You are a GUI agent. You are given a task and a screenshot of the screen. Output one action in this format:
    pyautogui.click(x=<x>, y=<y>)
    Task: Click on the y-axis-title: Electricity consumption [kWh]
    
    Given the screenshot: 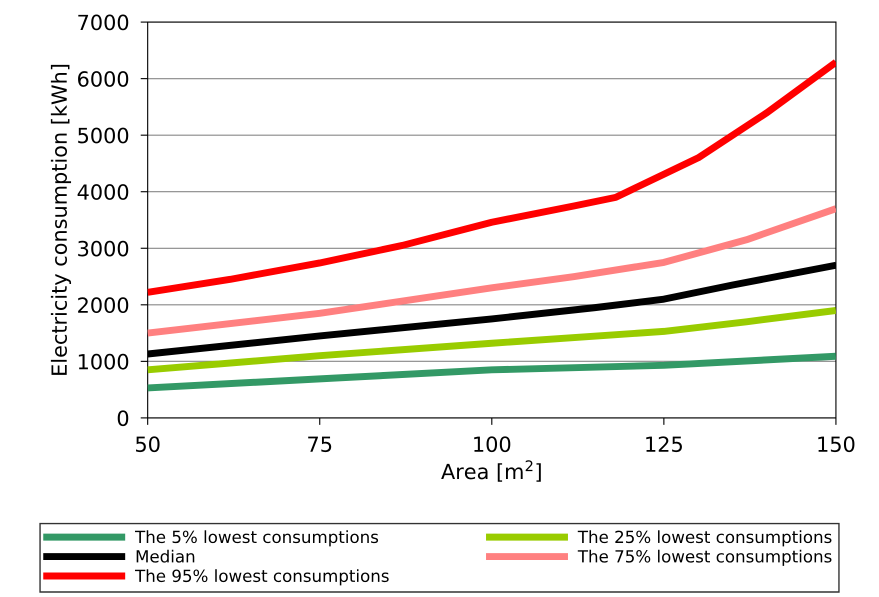 What is the action you would take?
    pyautogui.click(x=61, y=219)
    